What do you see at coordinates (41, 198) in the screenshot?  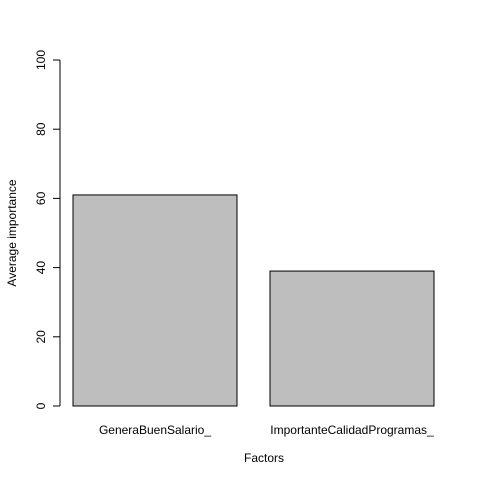 I see `y-tick-label-3: 60` at bounding box center [41, 198].